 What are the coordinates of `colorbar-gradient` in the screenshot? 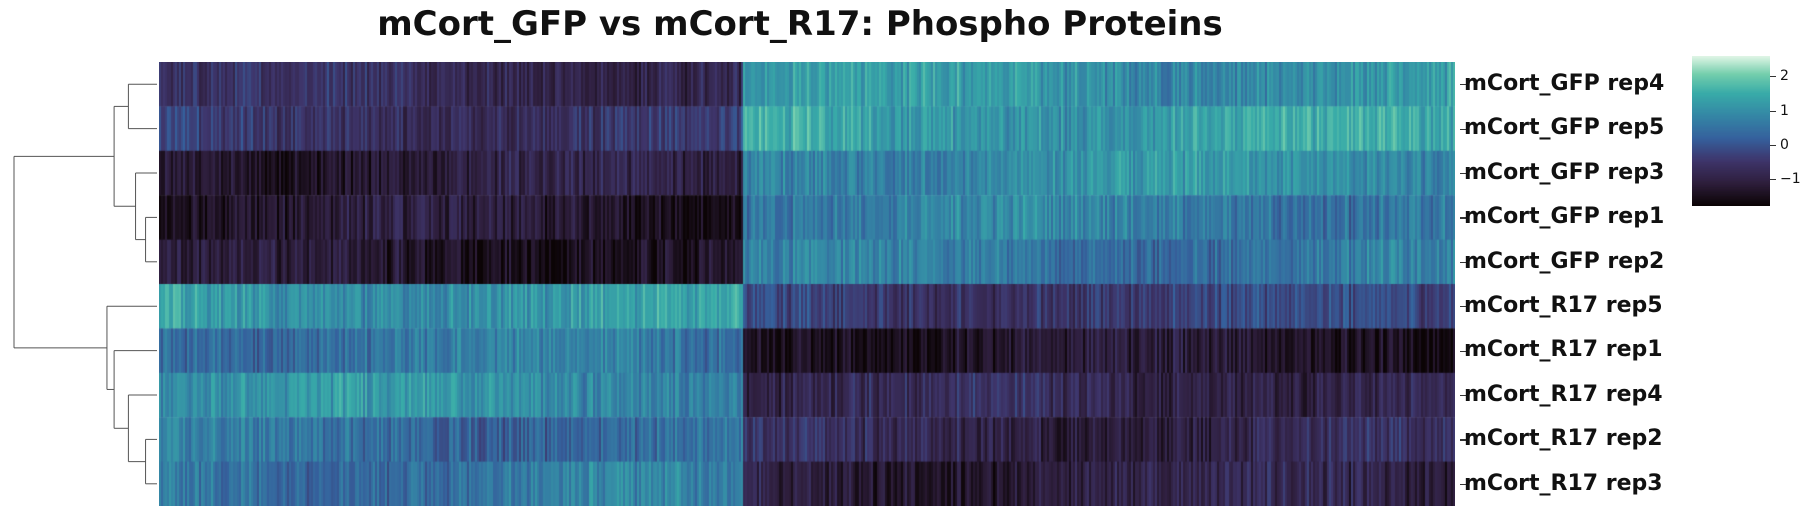 It's located at (1731, 131).